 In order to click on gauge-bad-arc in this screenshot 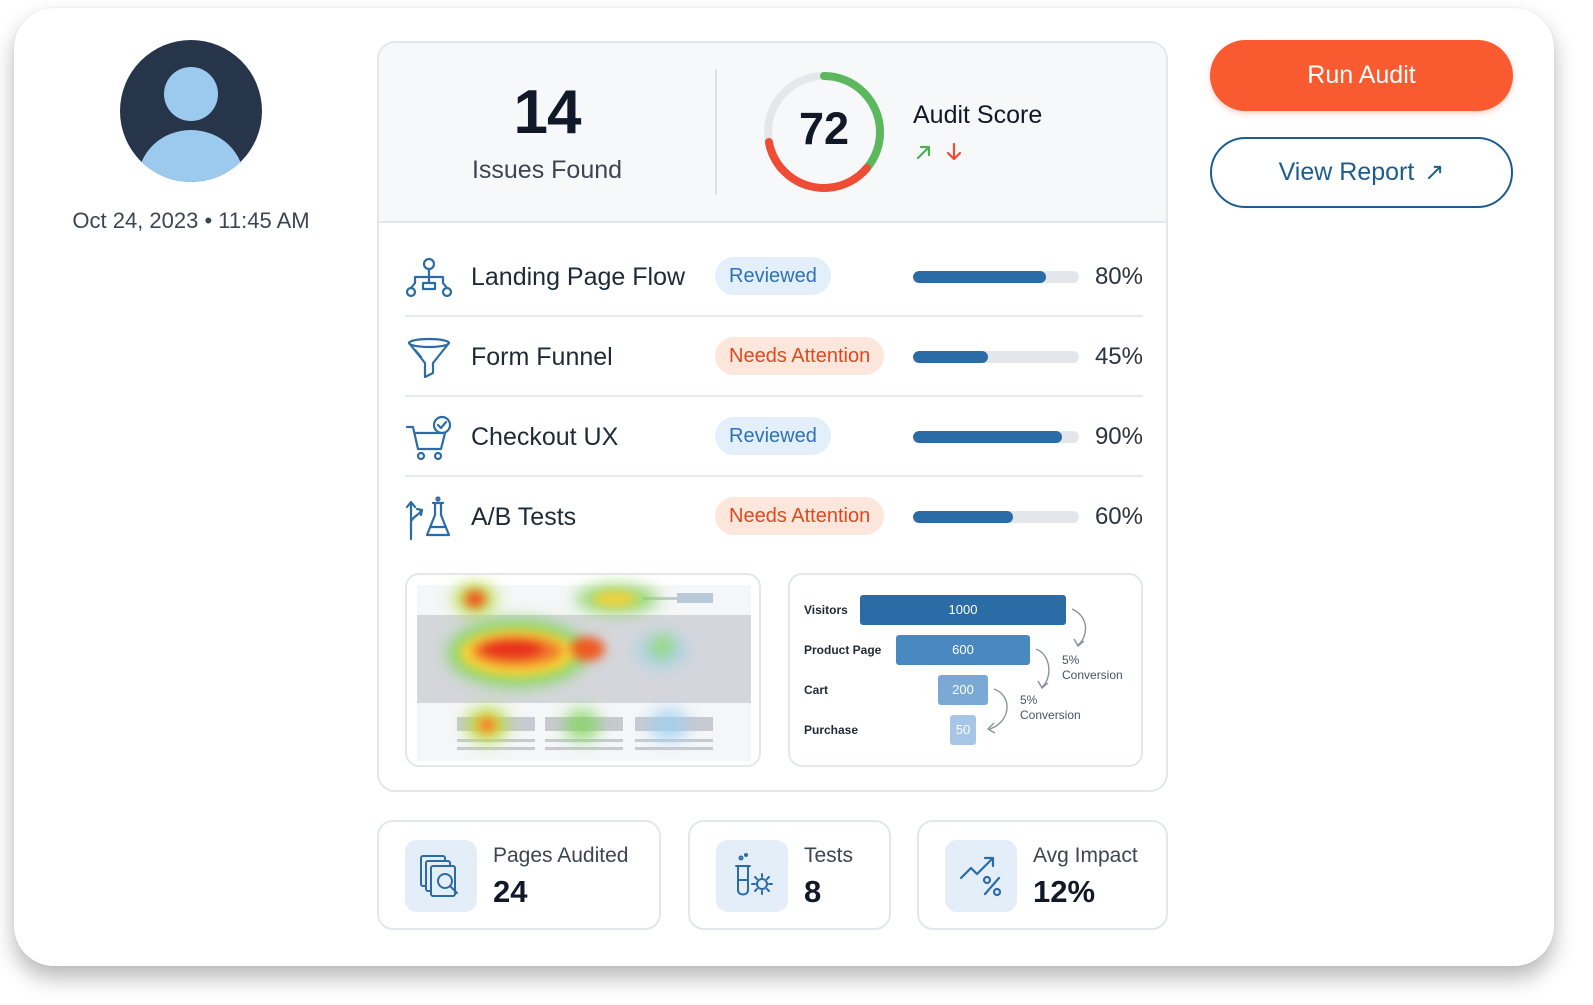, I will do `click(824, 132)`.